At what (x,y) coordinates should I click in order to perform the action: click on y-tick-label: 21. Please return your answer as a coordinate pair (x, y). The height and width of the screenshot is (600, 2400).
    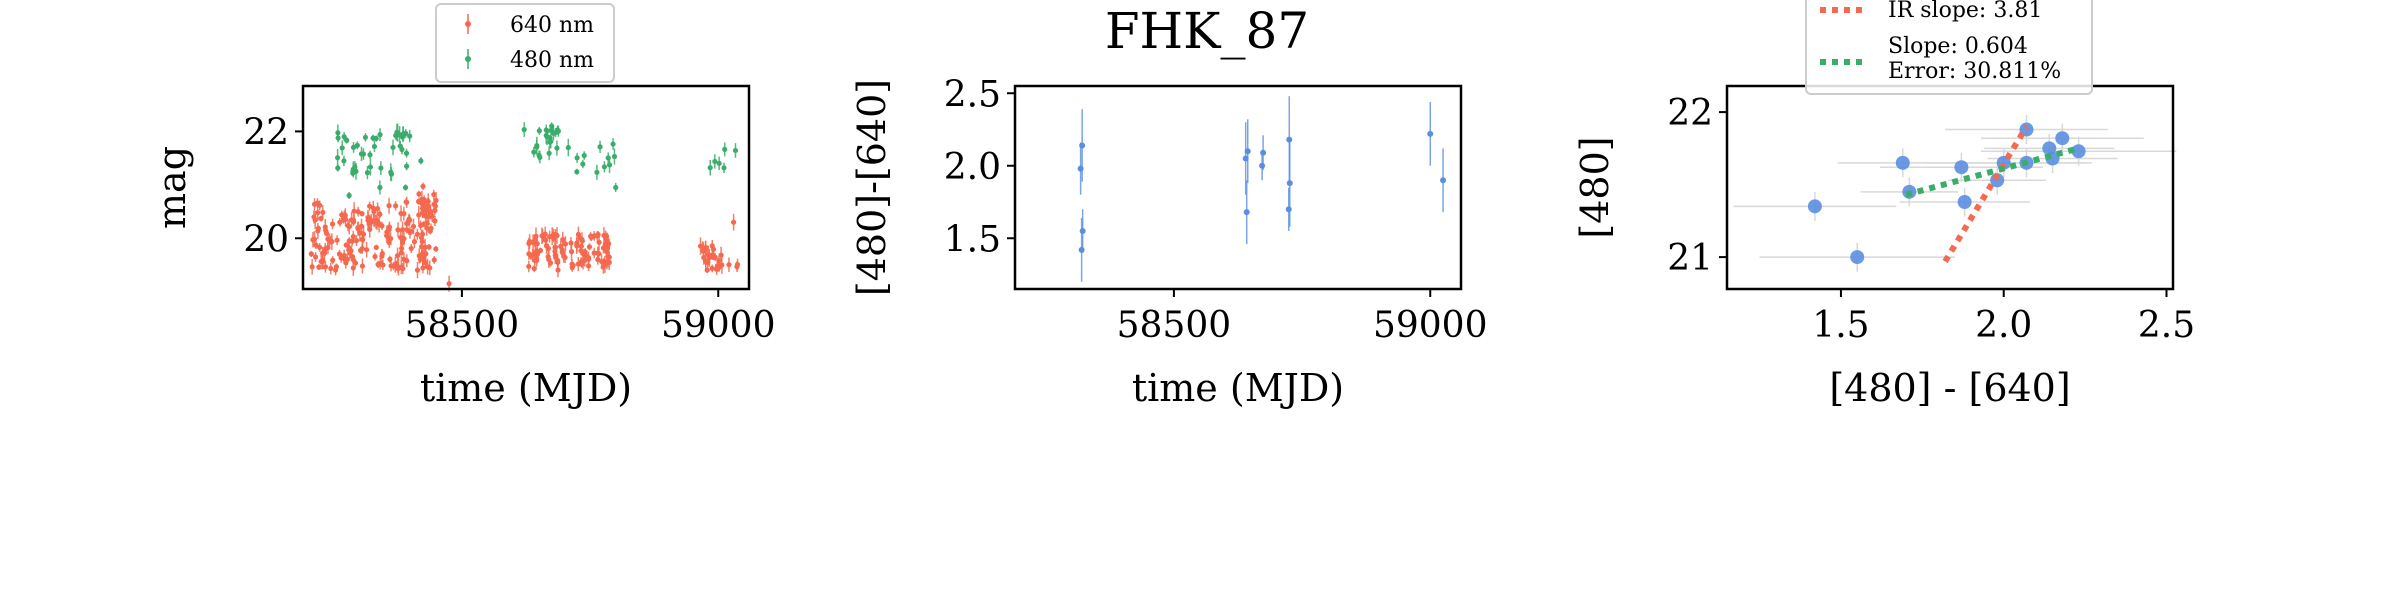
    Looking at the image, I should click on (1690, 258).